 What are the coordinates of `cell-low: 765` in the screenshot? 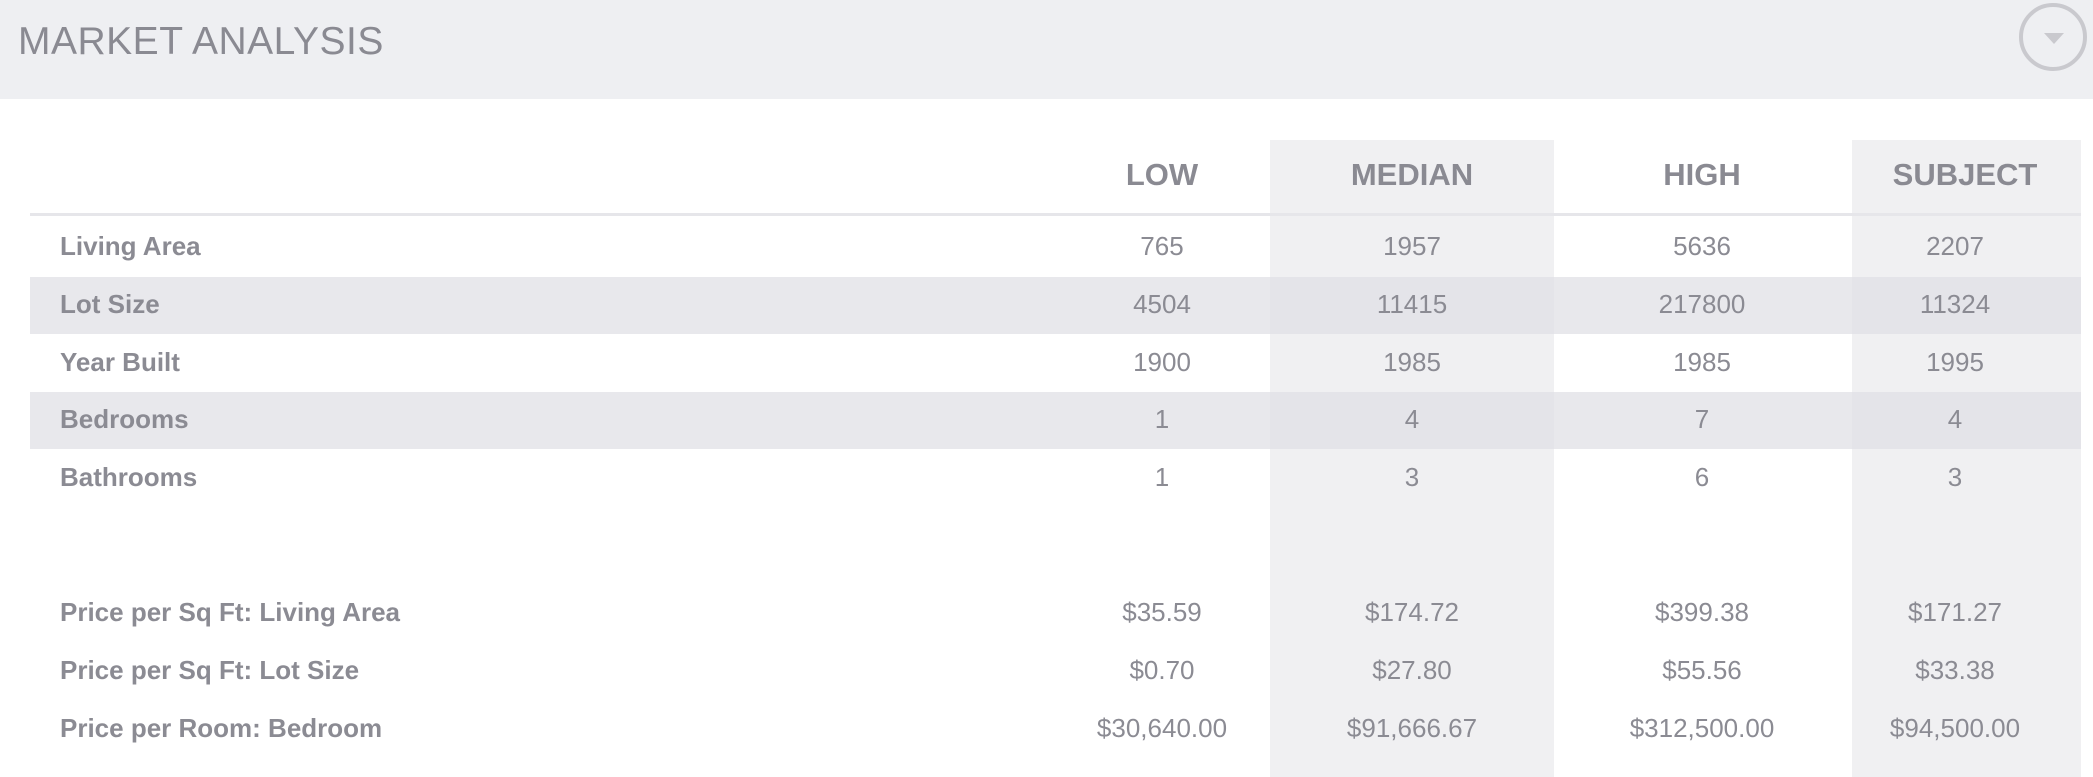 It's located at (1162, 246).